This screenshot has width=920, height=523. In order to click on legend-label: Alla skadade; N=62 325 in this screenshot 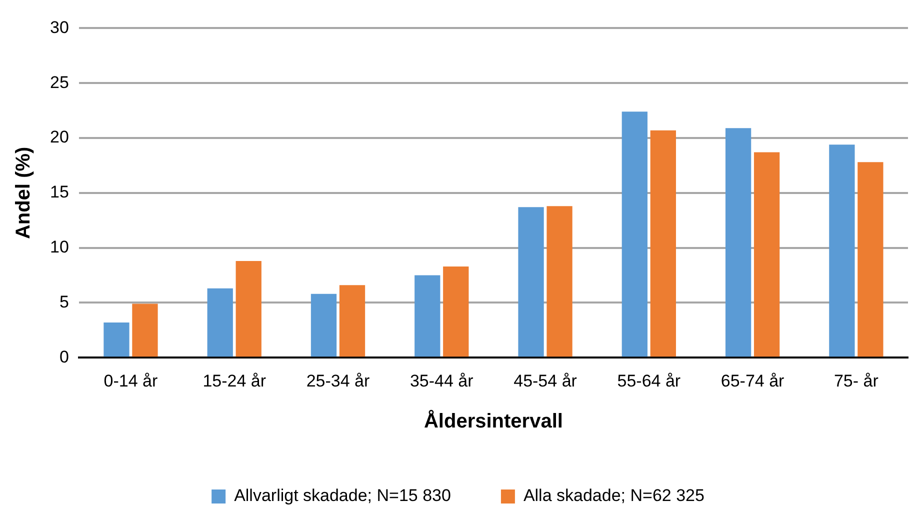, I will do `click(613, 496)`.